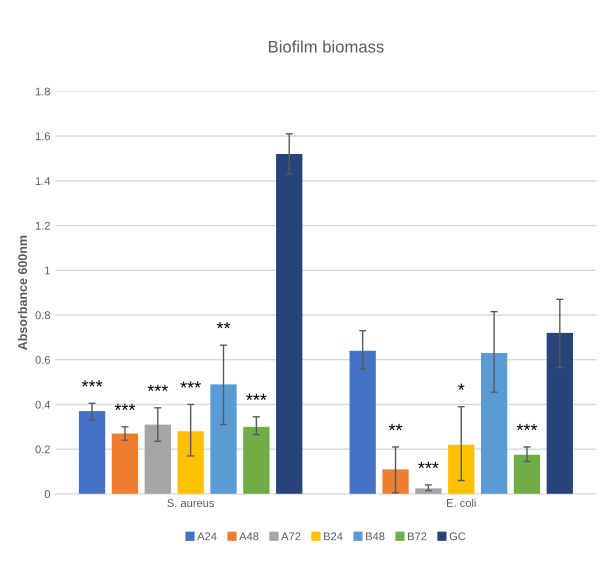  Describe the element at coordinates (190, 503) in the screenshot. I see `x-tick-label: S. aureus` at that location.